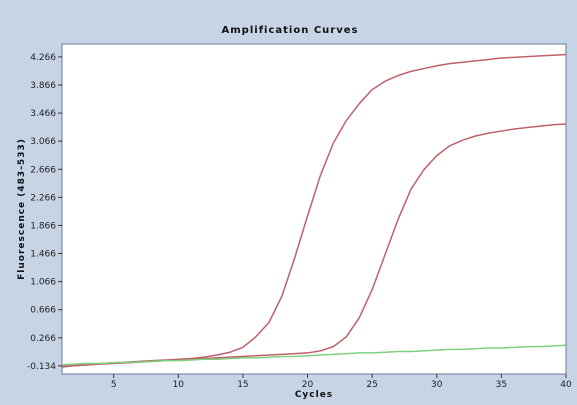 The width and height of the screenshot is (577, 405). I want to click on chart-title: Amplification Curves, so click(290, 30).